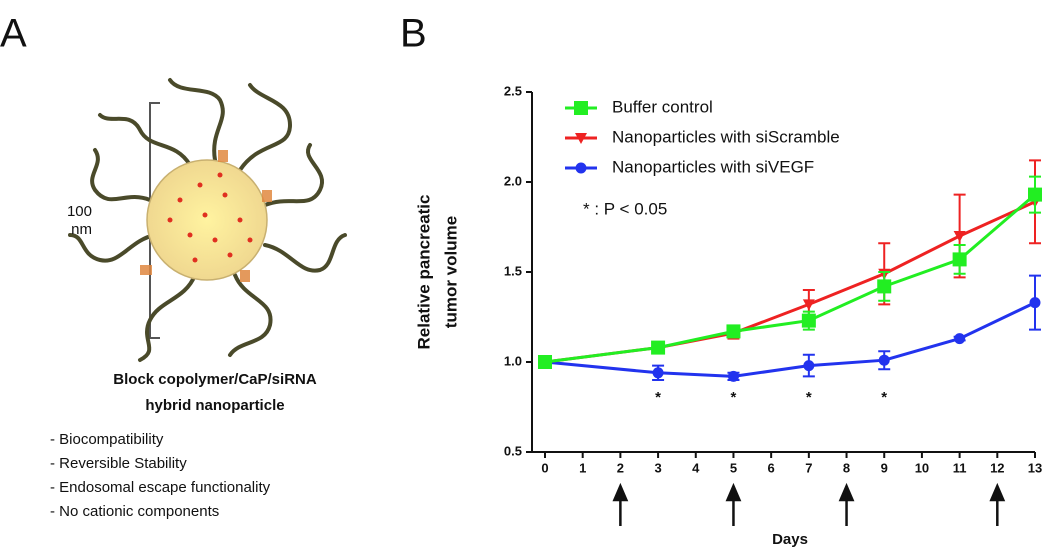  Describe the element at coordinates (160, 487) in the screenshot. I see `feature-item: - Endosomal escape functionality` at that location.